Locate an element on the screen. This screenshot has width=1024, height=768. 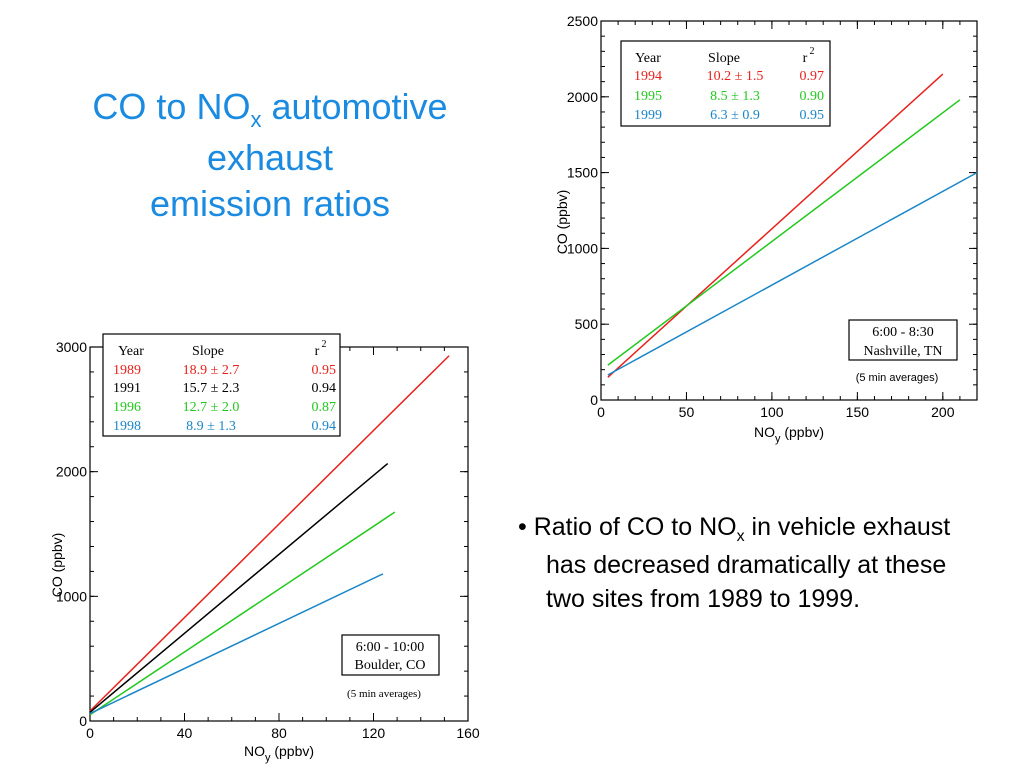
bullet-line1-pre: Ratio of CO to NO is located at coordinates (635, 527).